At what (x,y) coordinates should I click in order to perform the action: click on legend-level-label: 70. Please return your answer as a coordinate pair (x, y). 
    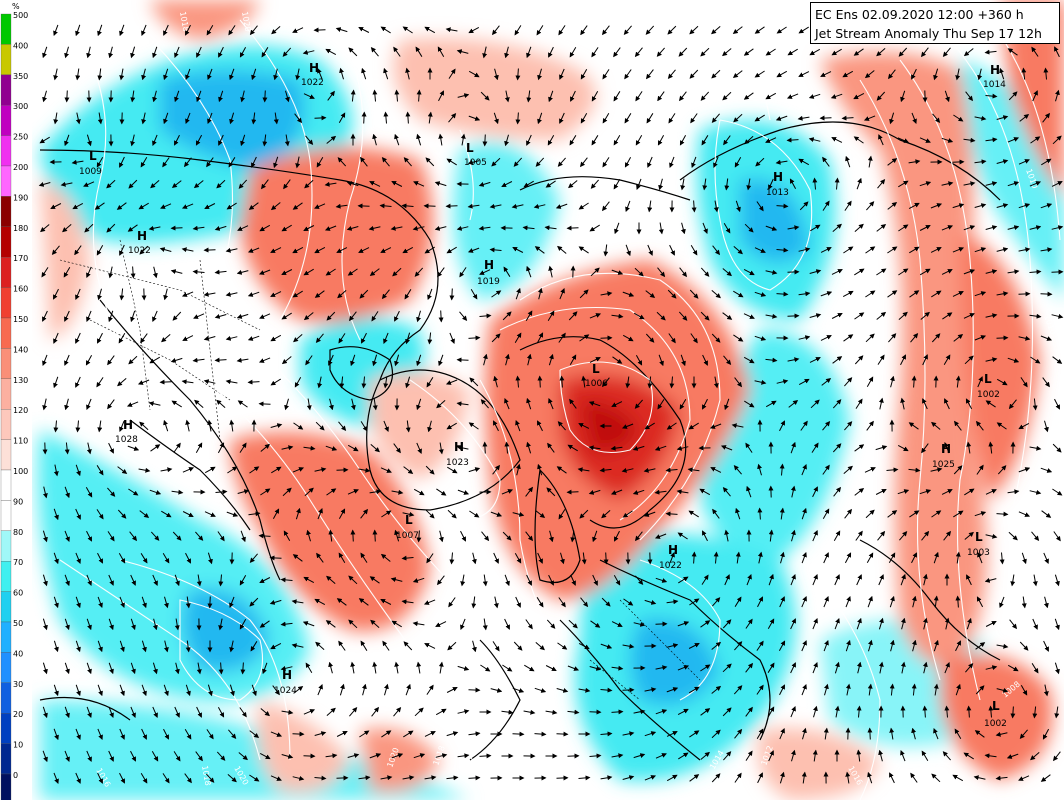
    Looking at the image, I should click on (18, 562).